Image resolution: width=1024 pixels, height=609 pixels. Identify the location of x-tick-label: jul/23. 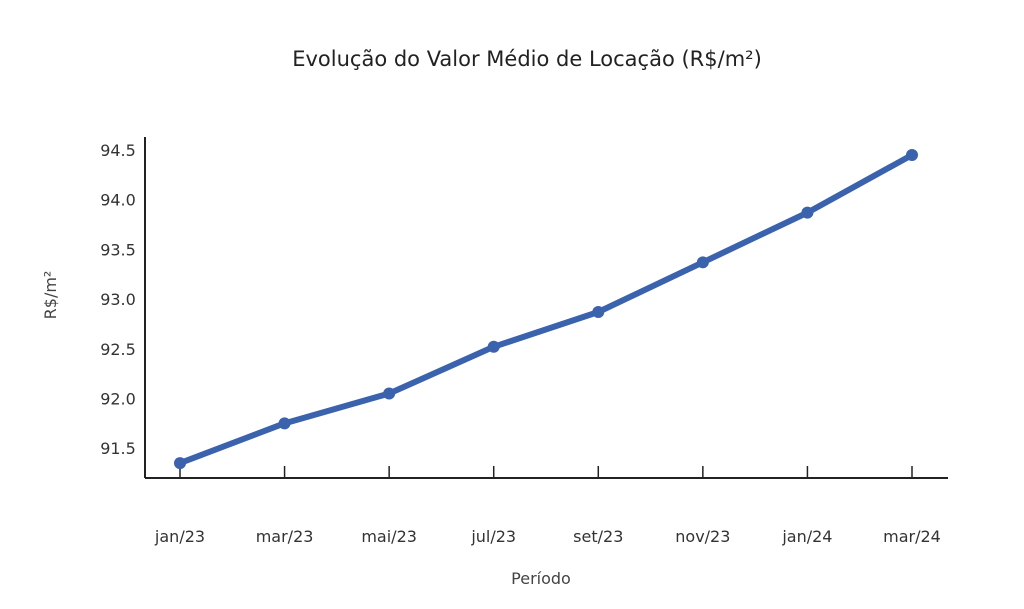
(493, 536).